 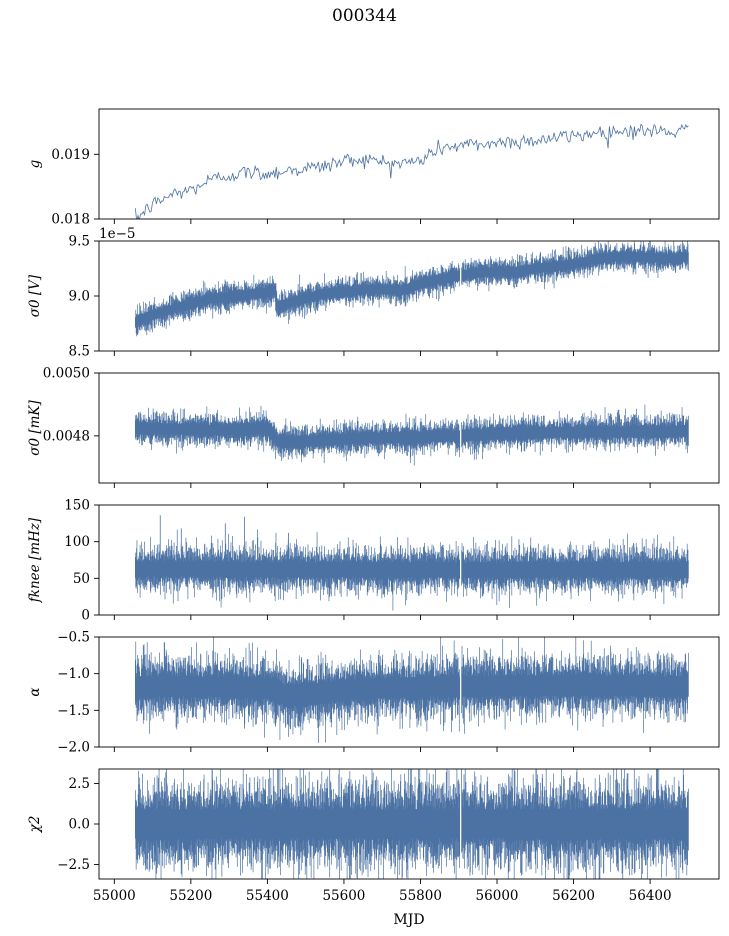 I want to click on ytick-label-fknee-1: 50, so click(x=81, y=579).